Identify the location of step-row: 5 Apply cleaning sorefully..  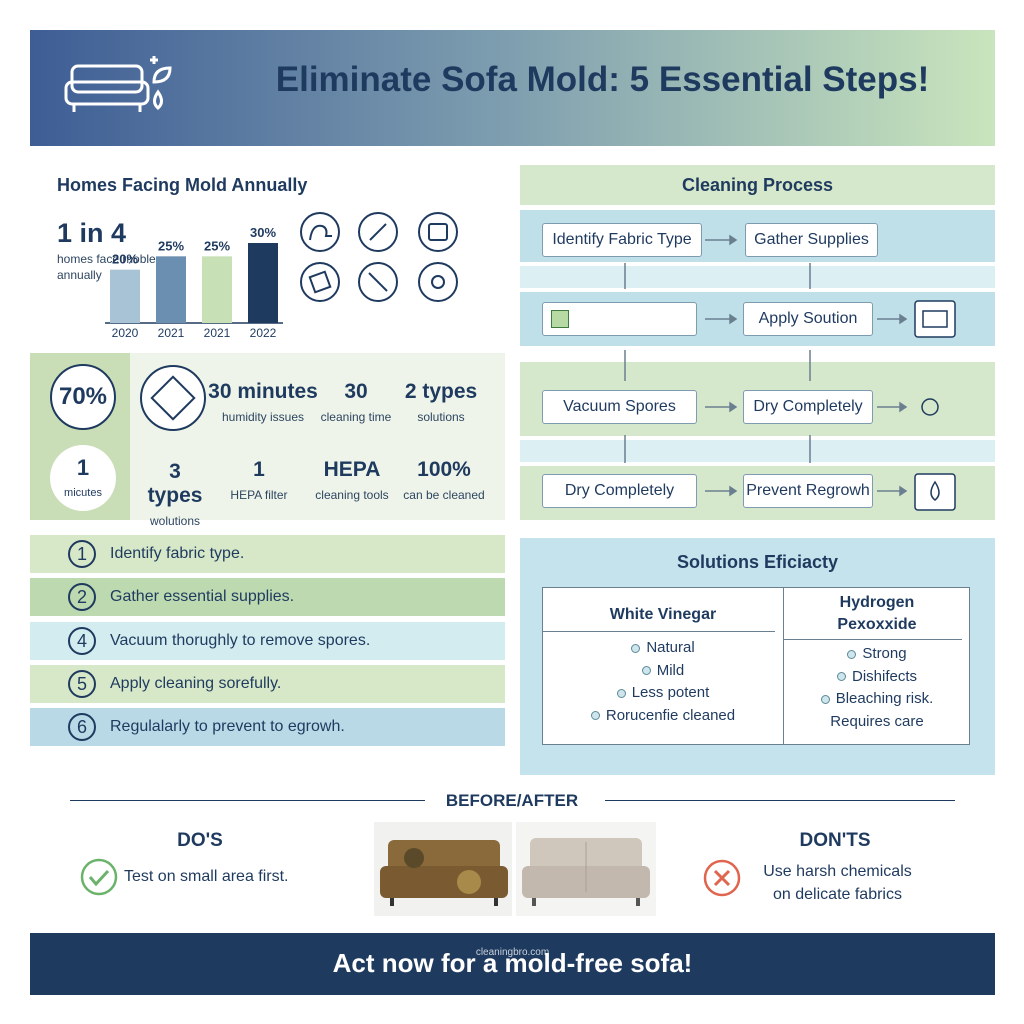
(267, 684).